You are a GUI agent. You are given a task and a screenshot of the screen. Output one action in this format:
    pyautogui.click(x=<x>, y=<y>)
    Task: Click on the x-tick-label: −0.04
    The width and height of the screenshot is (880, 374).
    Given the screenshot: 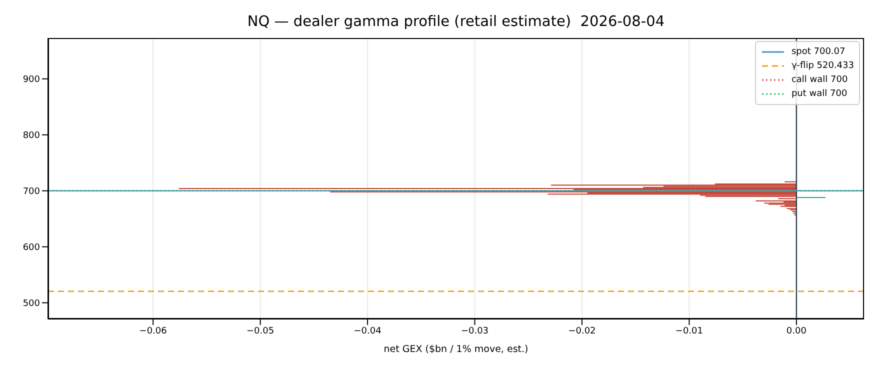 What is the action you would take?
    pyautogui.click(x=368, y=331)
    